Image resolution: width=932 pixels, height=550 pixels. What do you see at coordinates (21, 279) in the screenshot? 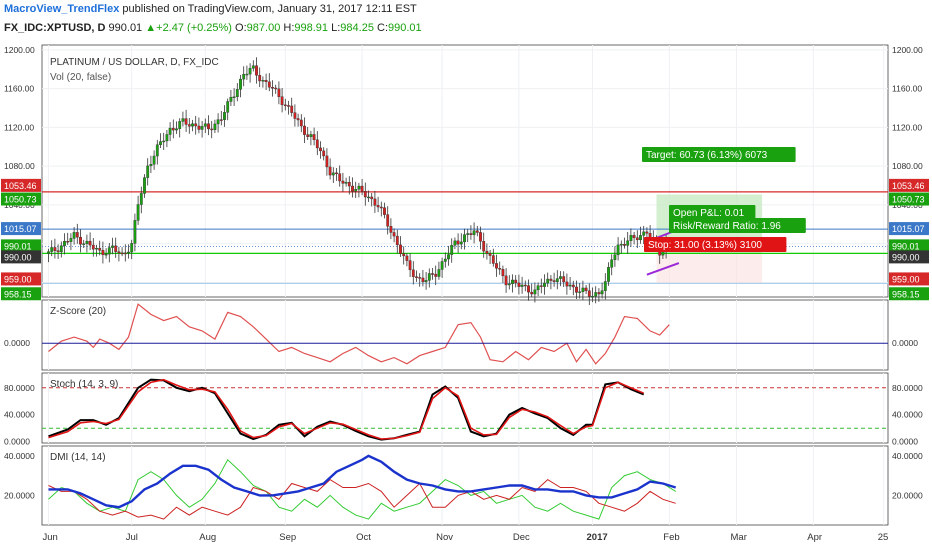
I see `price-tag-left: 959.00` at bounding box center [21, 279].